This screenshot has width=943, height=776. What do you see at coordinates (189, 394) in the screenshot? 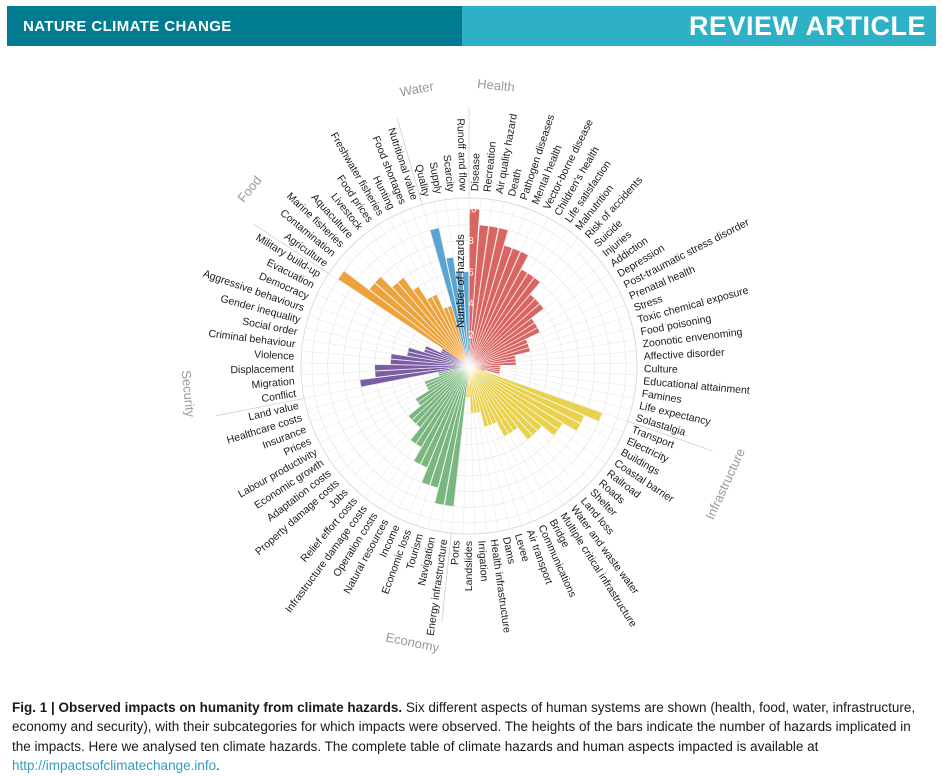
I see `sector-label: Security` at bounding box center [189, 394].